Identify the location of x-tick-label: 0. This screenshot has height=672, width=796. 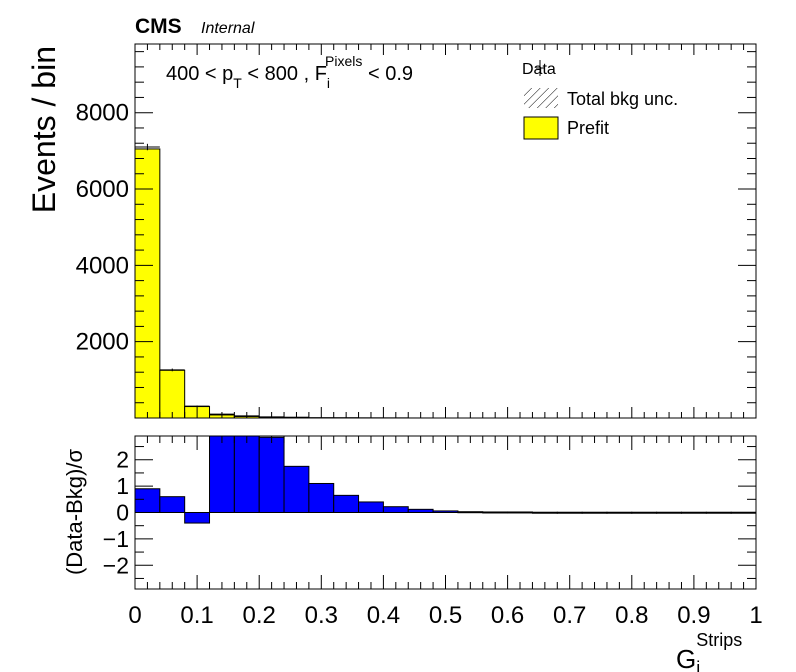
(134, 615).